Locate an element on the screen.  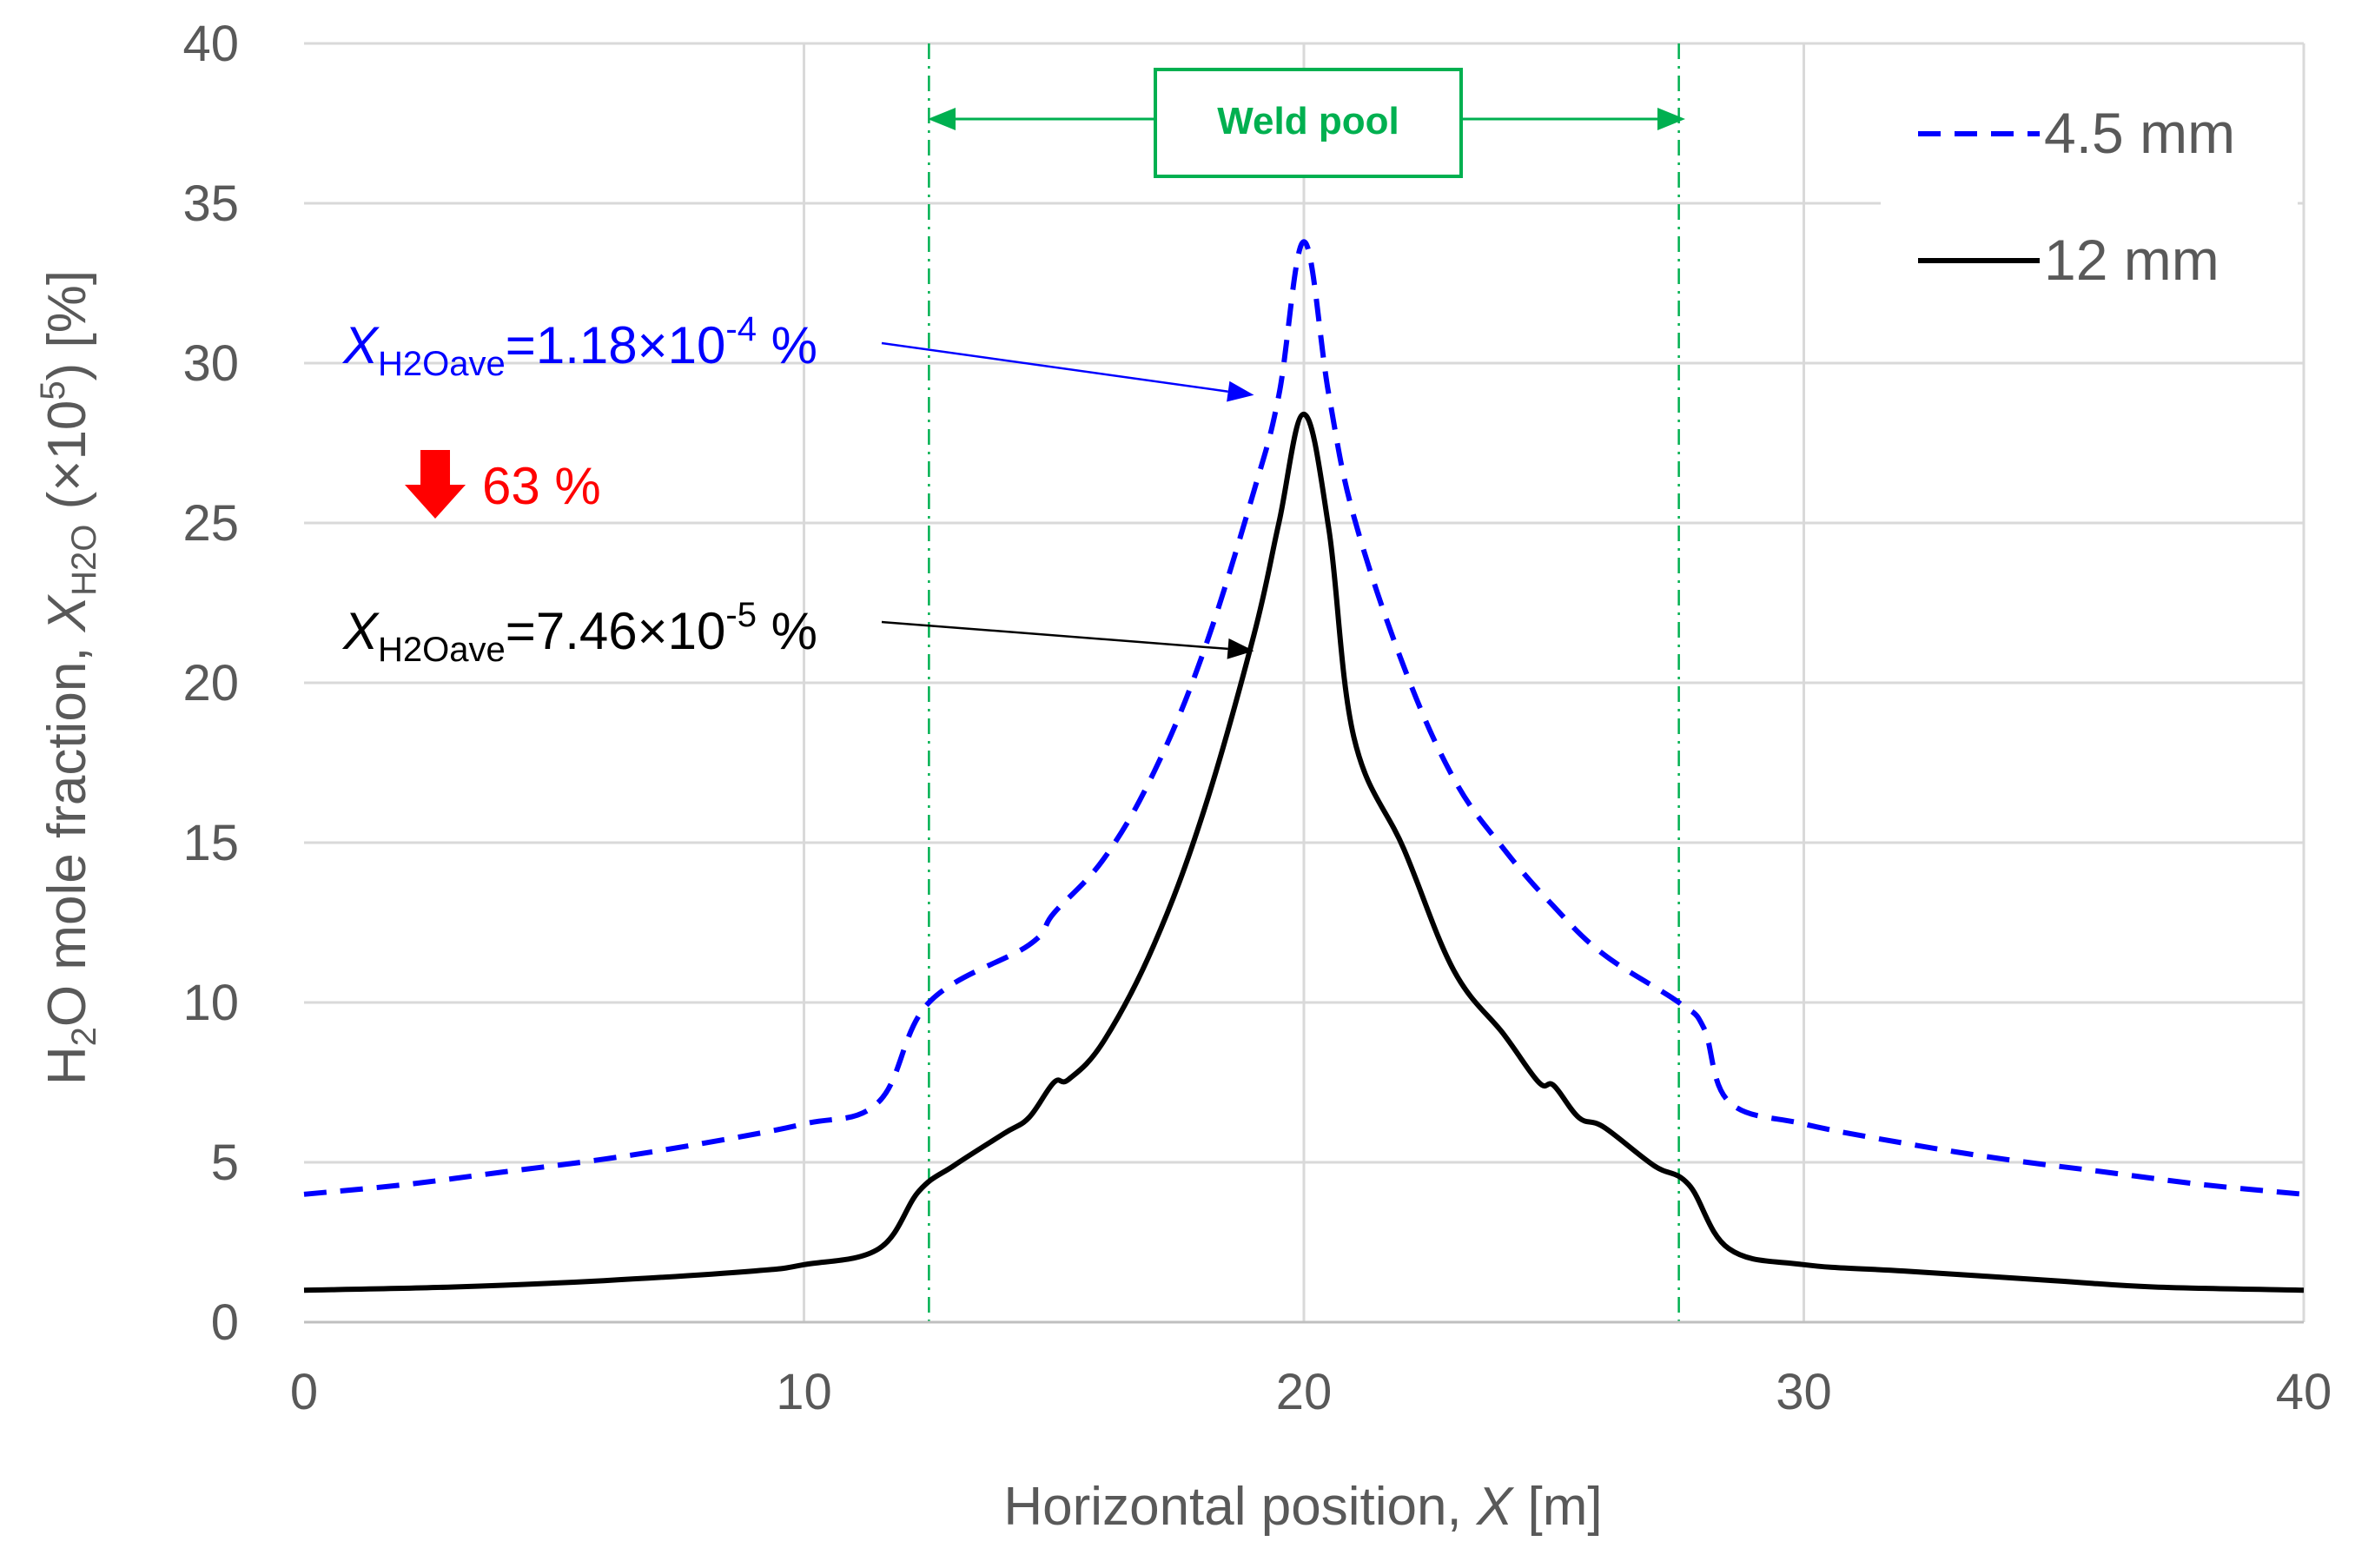
y-tick-label: 0 is located at coordinates (225, 1322).